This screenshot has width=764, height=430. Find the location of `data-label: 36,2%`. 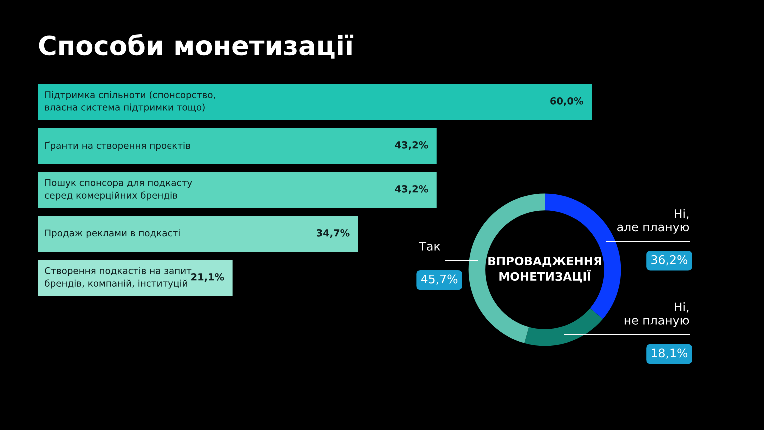

data-label: 36,2% is located at coordinates (670, 260).